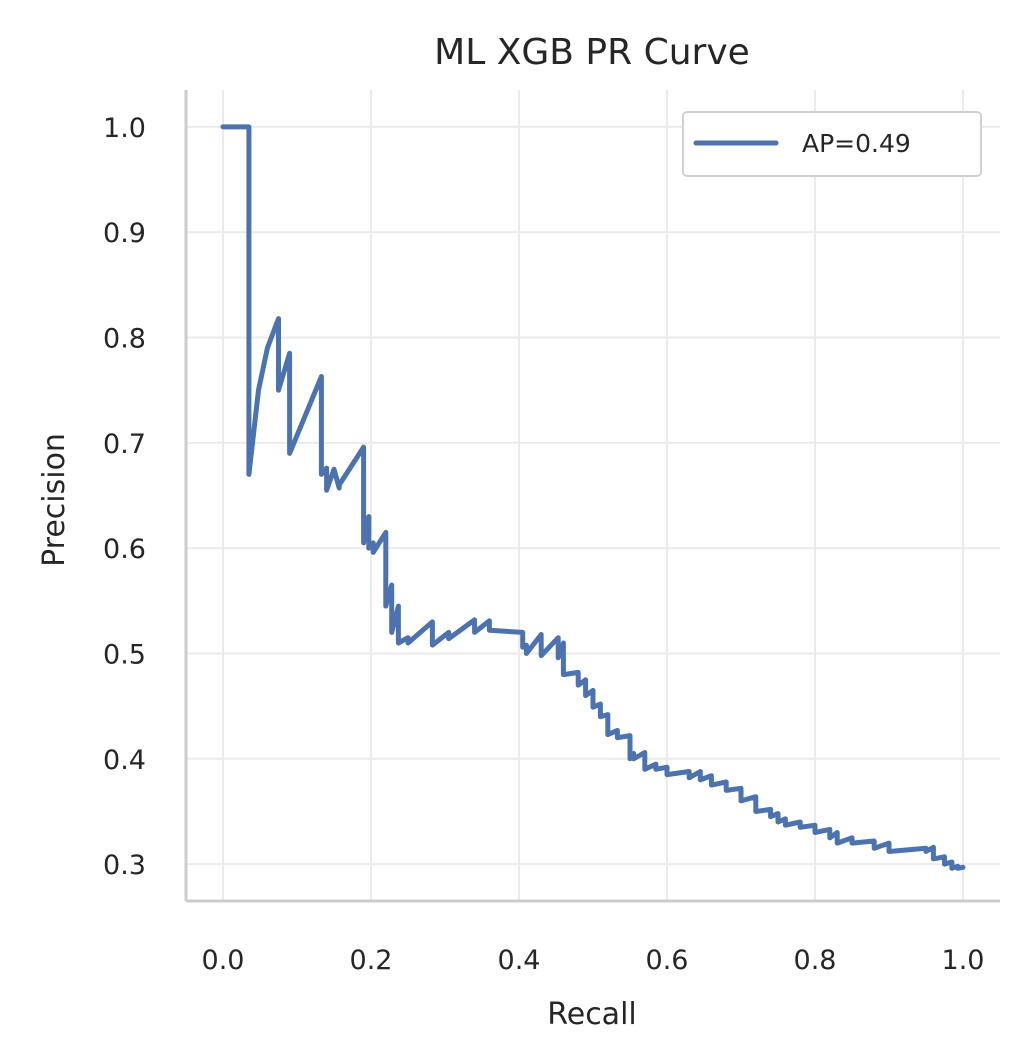  Describe the element at coordinates (223, 960) in the screenshot. I see `x-tick-label: 0.0` at that location.